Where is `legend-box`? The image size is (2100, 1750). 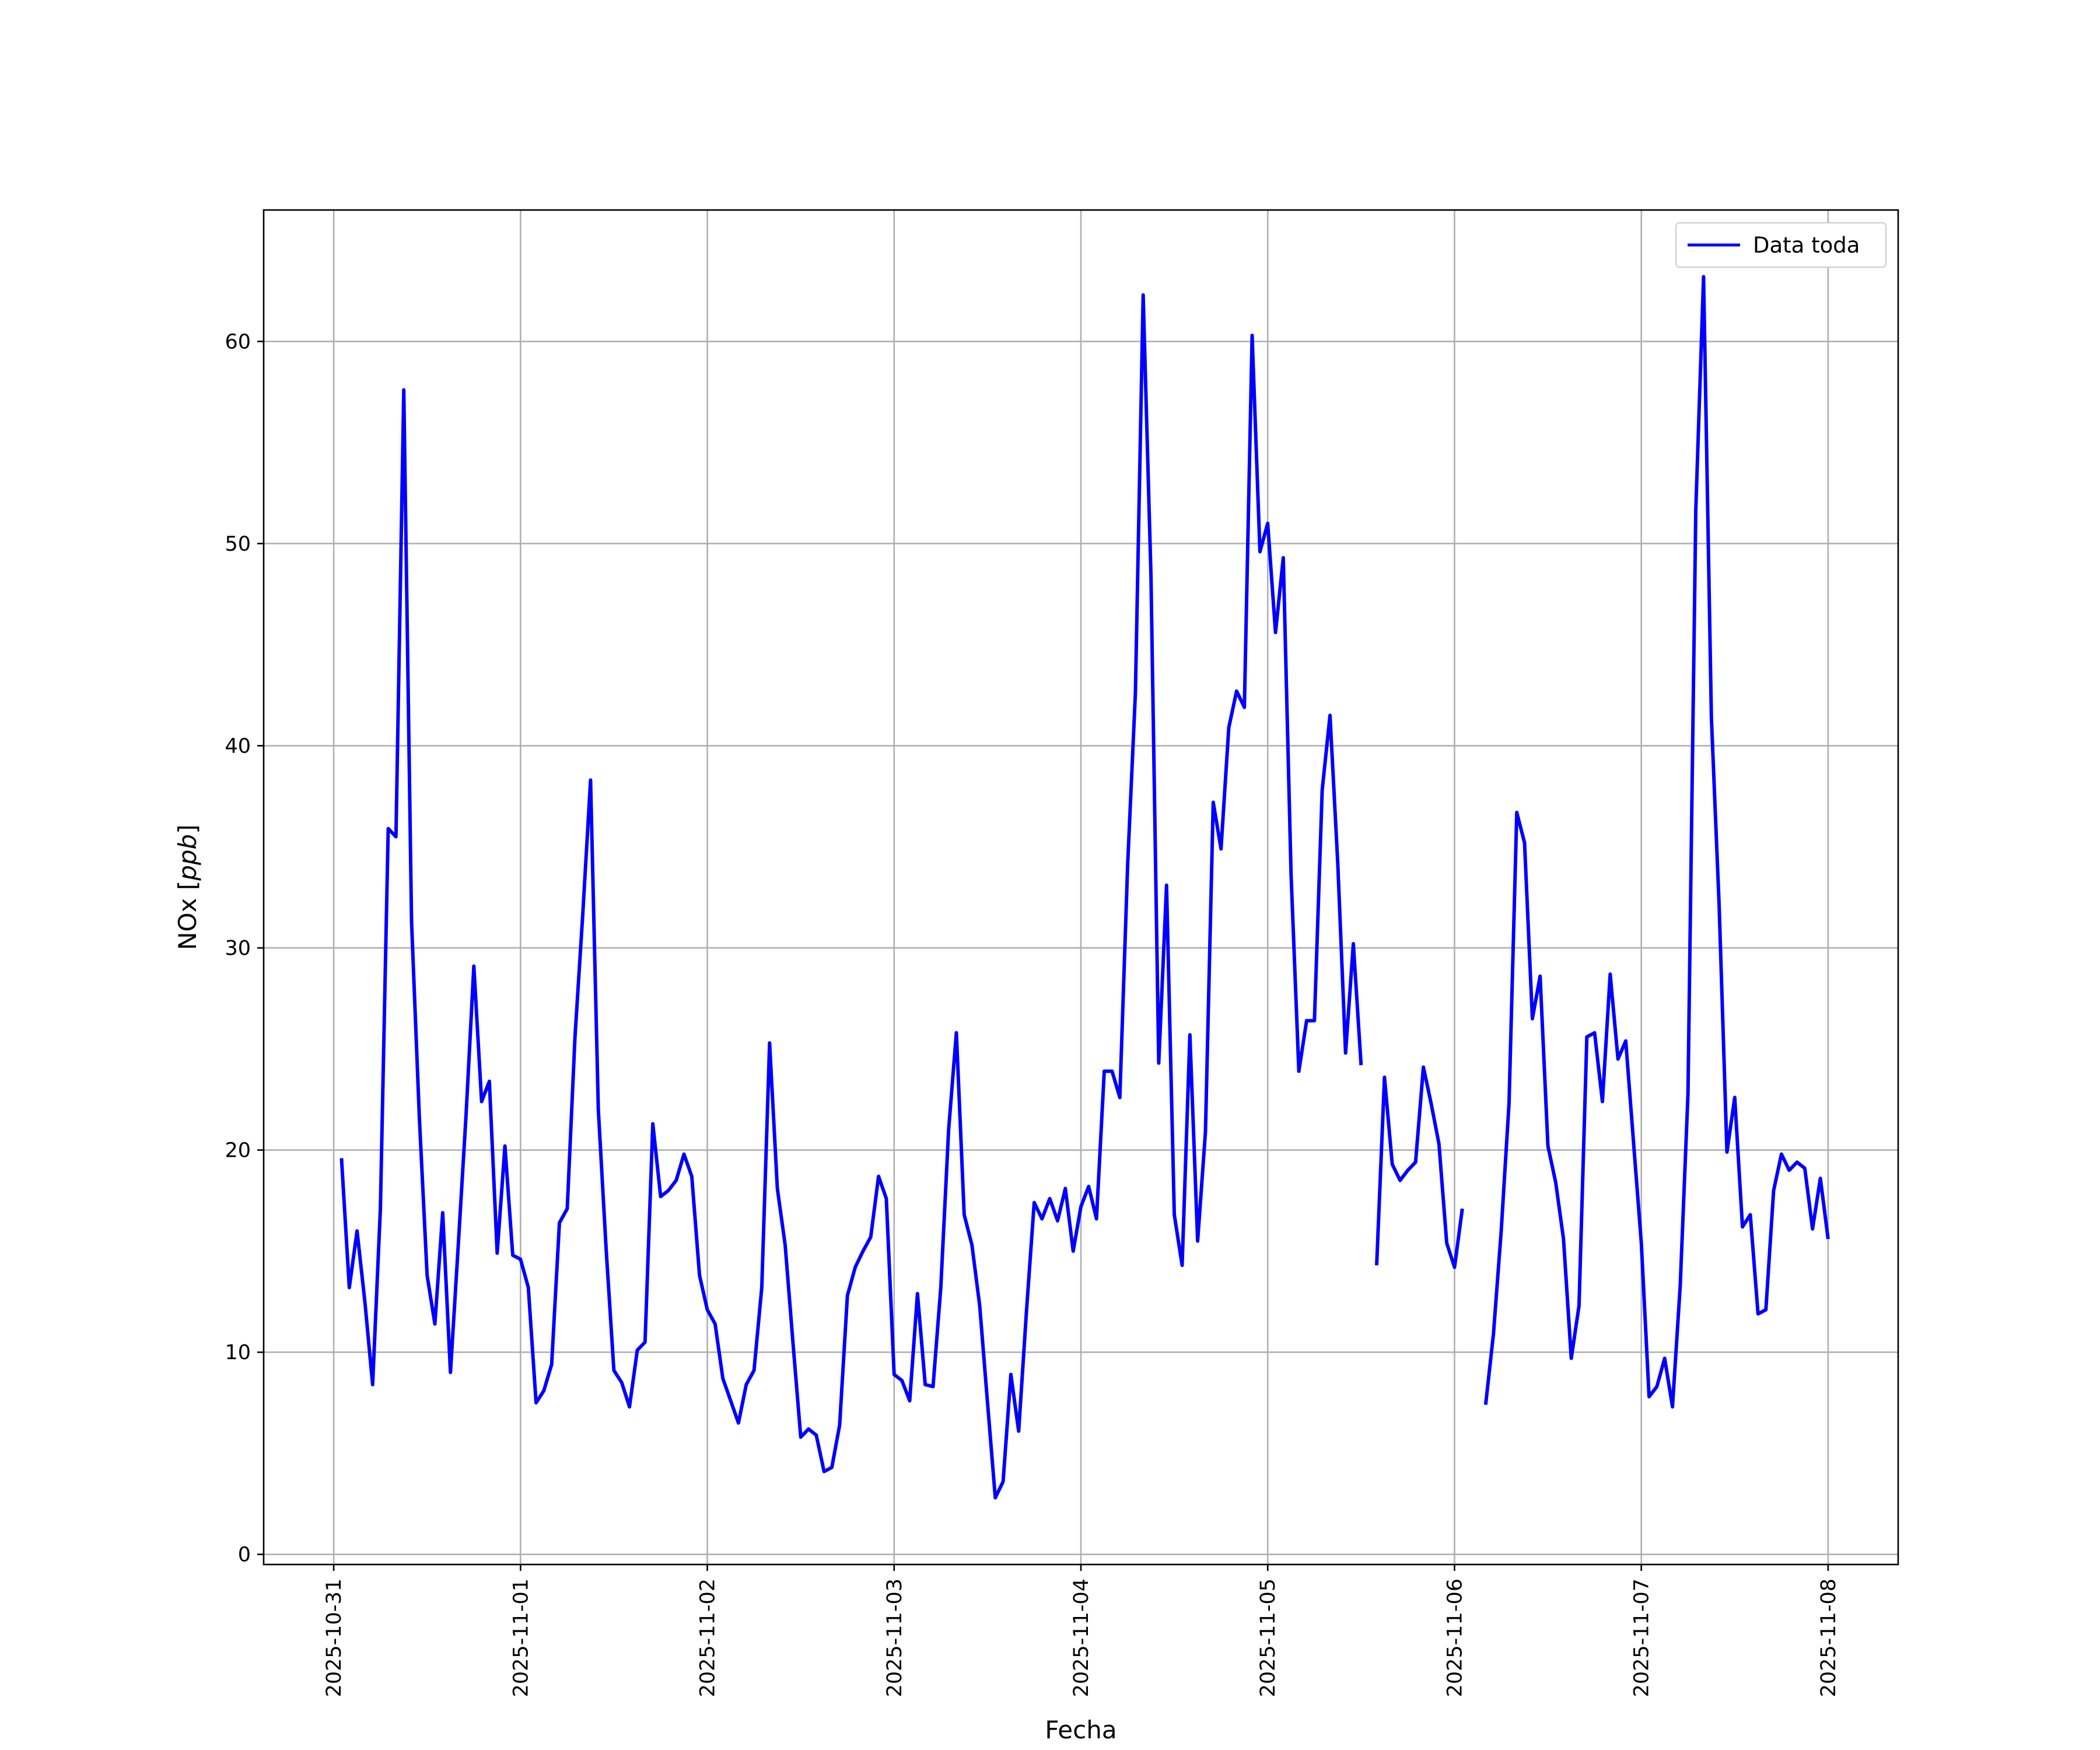
legend-box is located at coordinates (1781, 245).